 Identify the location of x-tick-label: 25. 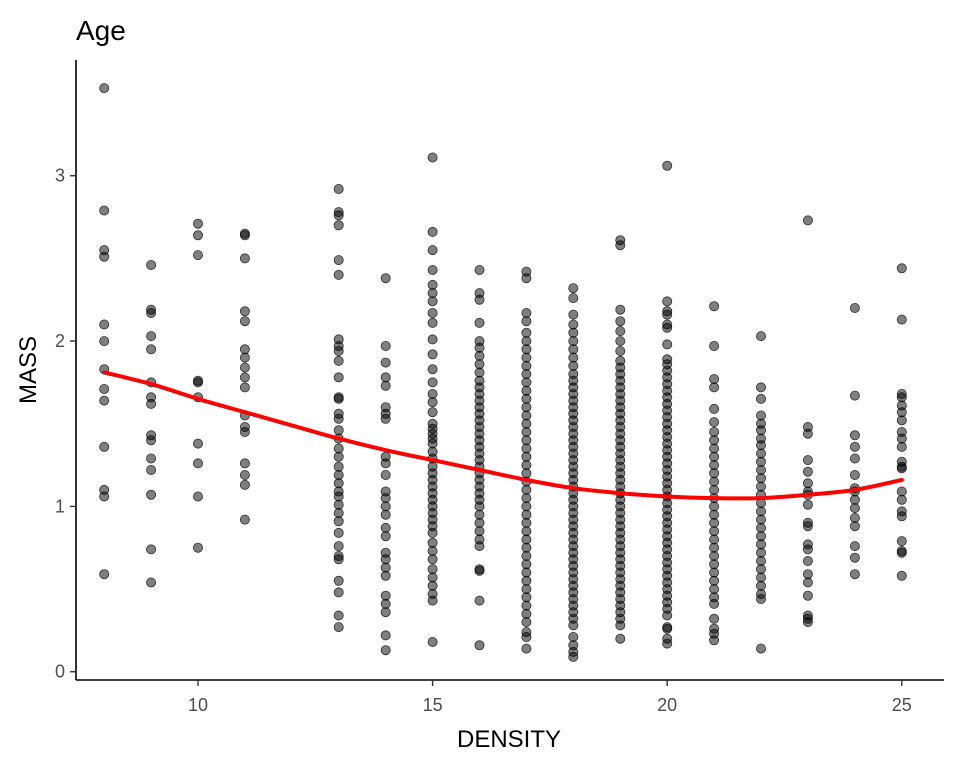
(902, 705).